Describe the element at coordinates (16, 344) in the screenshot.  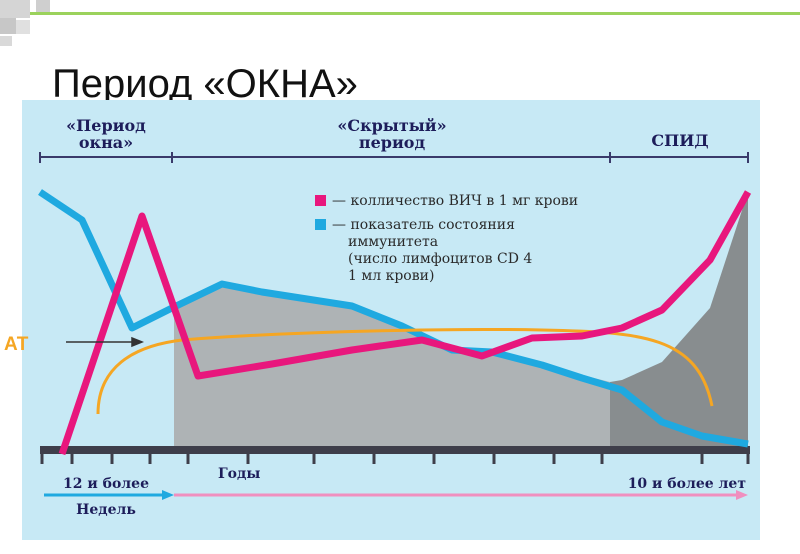
I see `antibodies-label: АТ` at that location.